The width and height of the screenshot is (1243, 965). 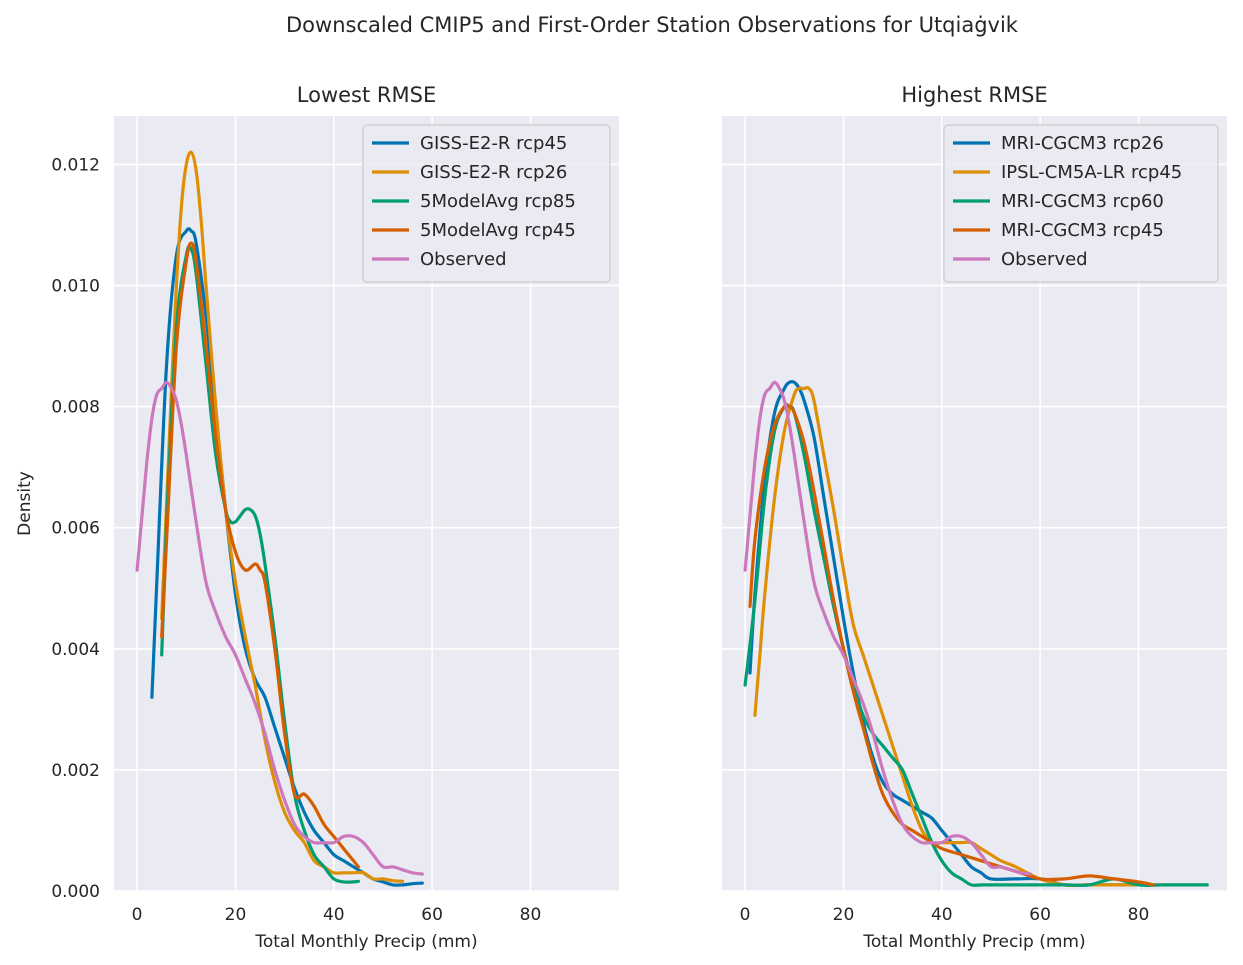 I want to click on legend-label: MRI-CGCM3 rcp26, so click(x=1082, y=143).